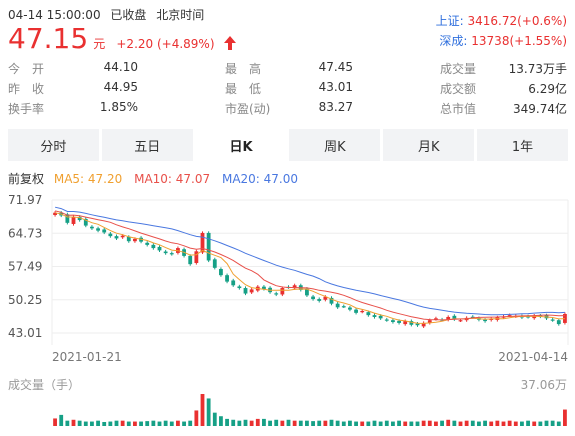 This screenshot has width=575, height=436. What do you see at coordinates (522, 145) in the screenshot?
I see `tab-one-year: 1年` at bounding box center [522, 145].